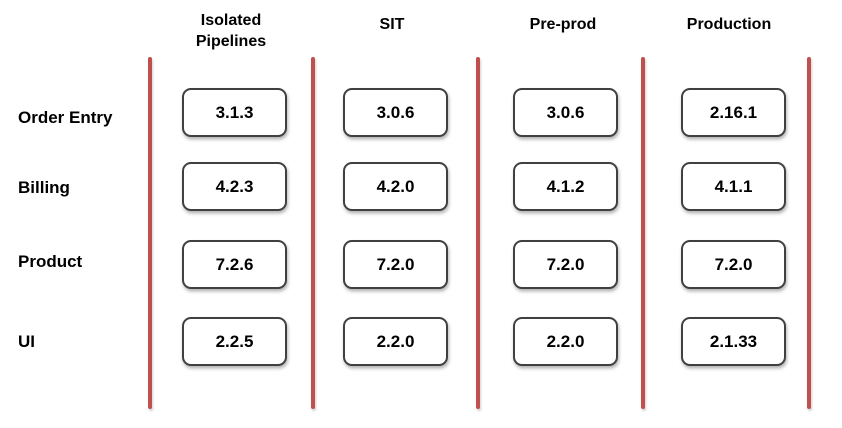  What do you see at coordinates (44, 187) in the screenshot?
I see `row-label-billing: Billing` at bounding box center [44, 187].